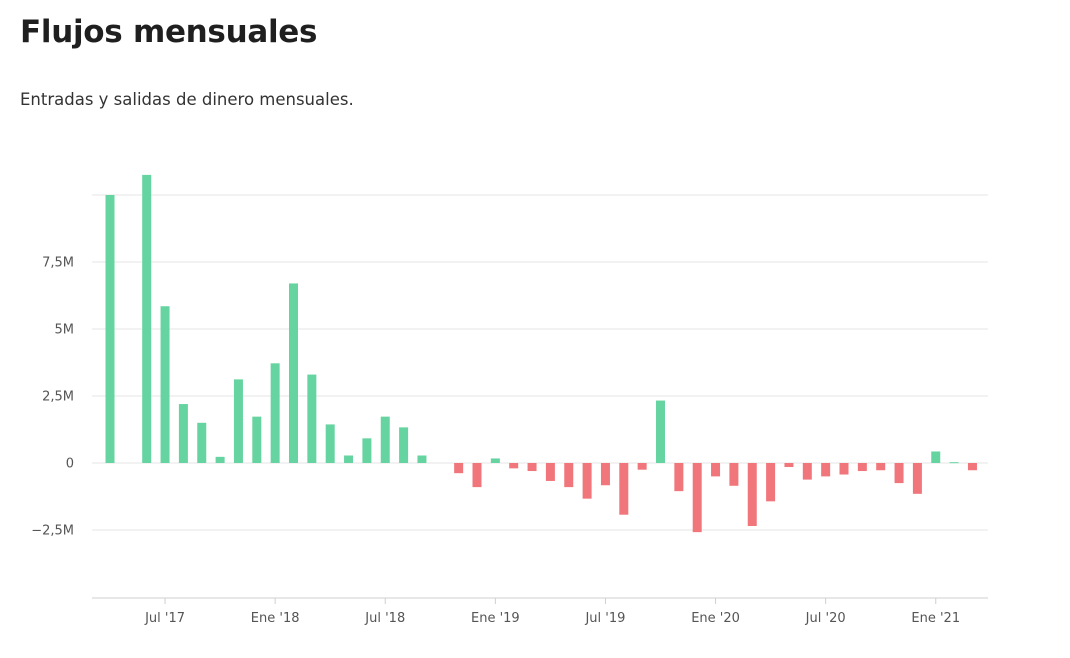  Describe the element at coordinates (384, 618) in the screenshot. I see `x-tick-label: Jul '18` at that location.